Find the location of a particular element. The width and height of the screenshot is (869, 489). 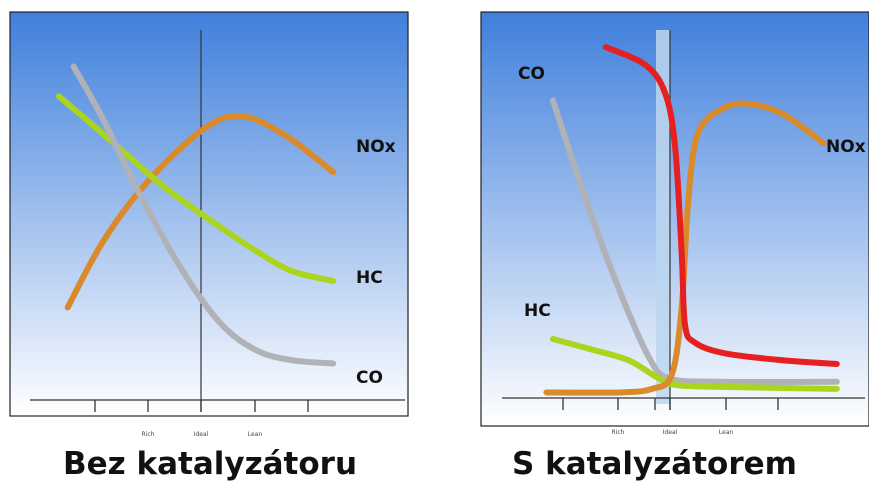

caption-s-katalyzatorem: S katalyzátorem is located at coordinates (654, 464).